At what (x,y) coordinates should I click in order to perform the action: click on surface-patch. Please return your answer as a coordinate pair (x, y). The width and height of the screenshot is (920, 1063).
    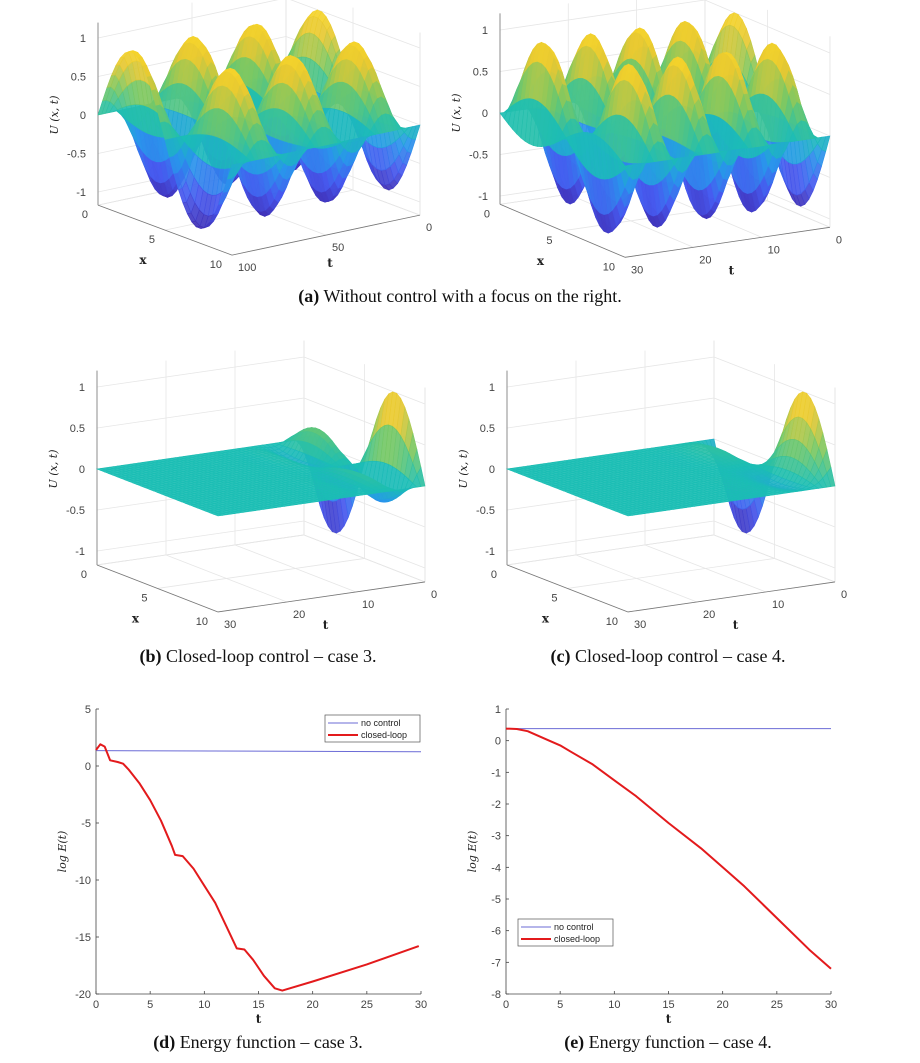
    Looking at the image, I should click on (232, 171).